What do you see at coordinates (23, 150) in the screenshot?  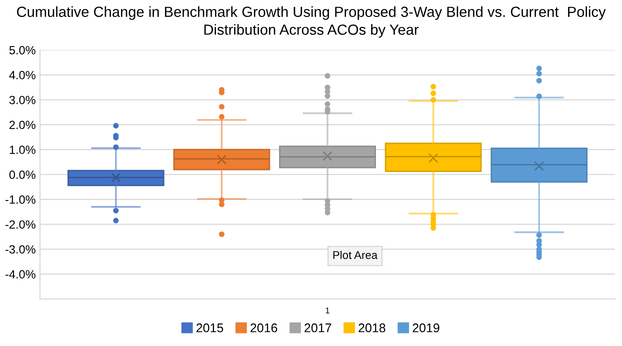 I see `y-tick-label: 1.0%` at bounding box center [23, 150].